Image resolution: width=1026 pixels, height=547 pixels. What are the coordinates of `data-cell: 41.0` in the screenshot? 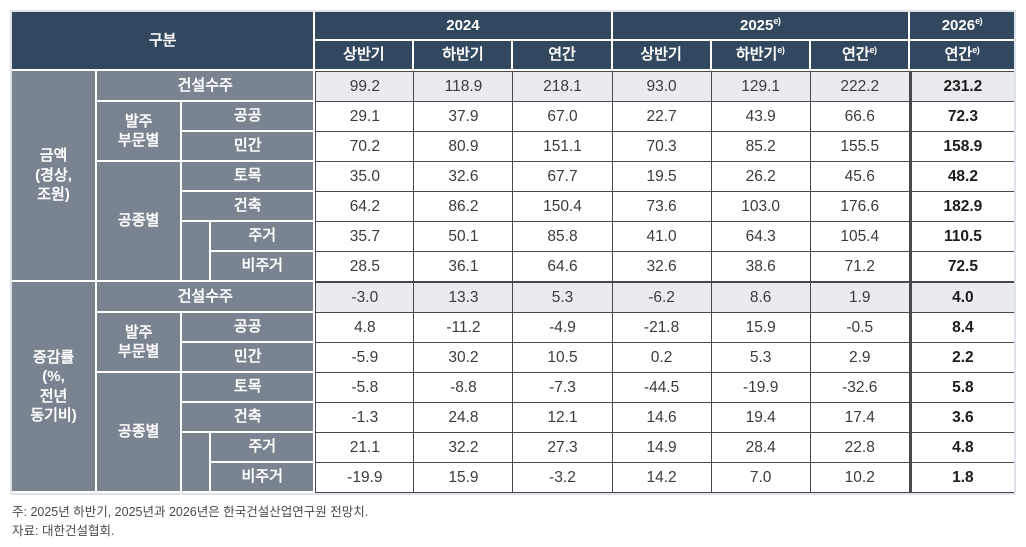 It's located at (662, 237).